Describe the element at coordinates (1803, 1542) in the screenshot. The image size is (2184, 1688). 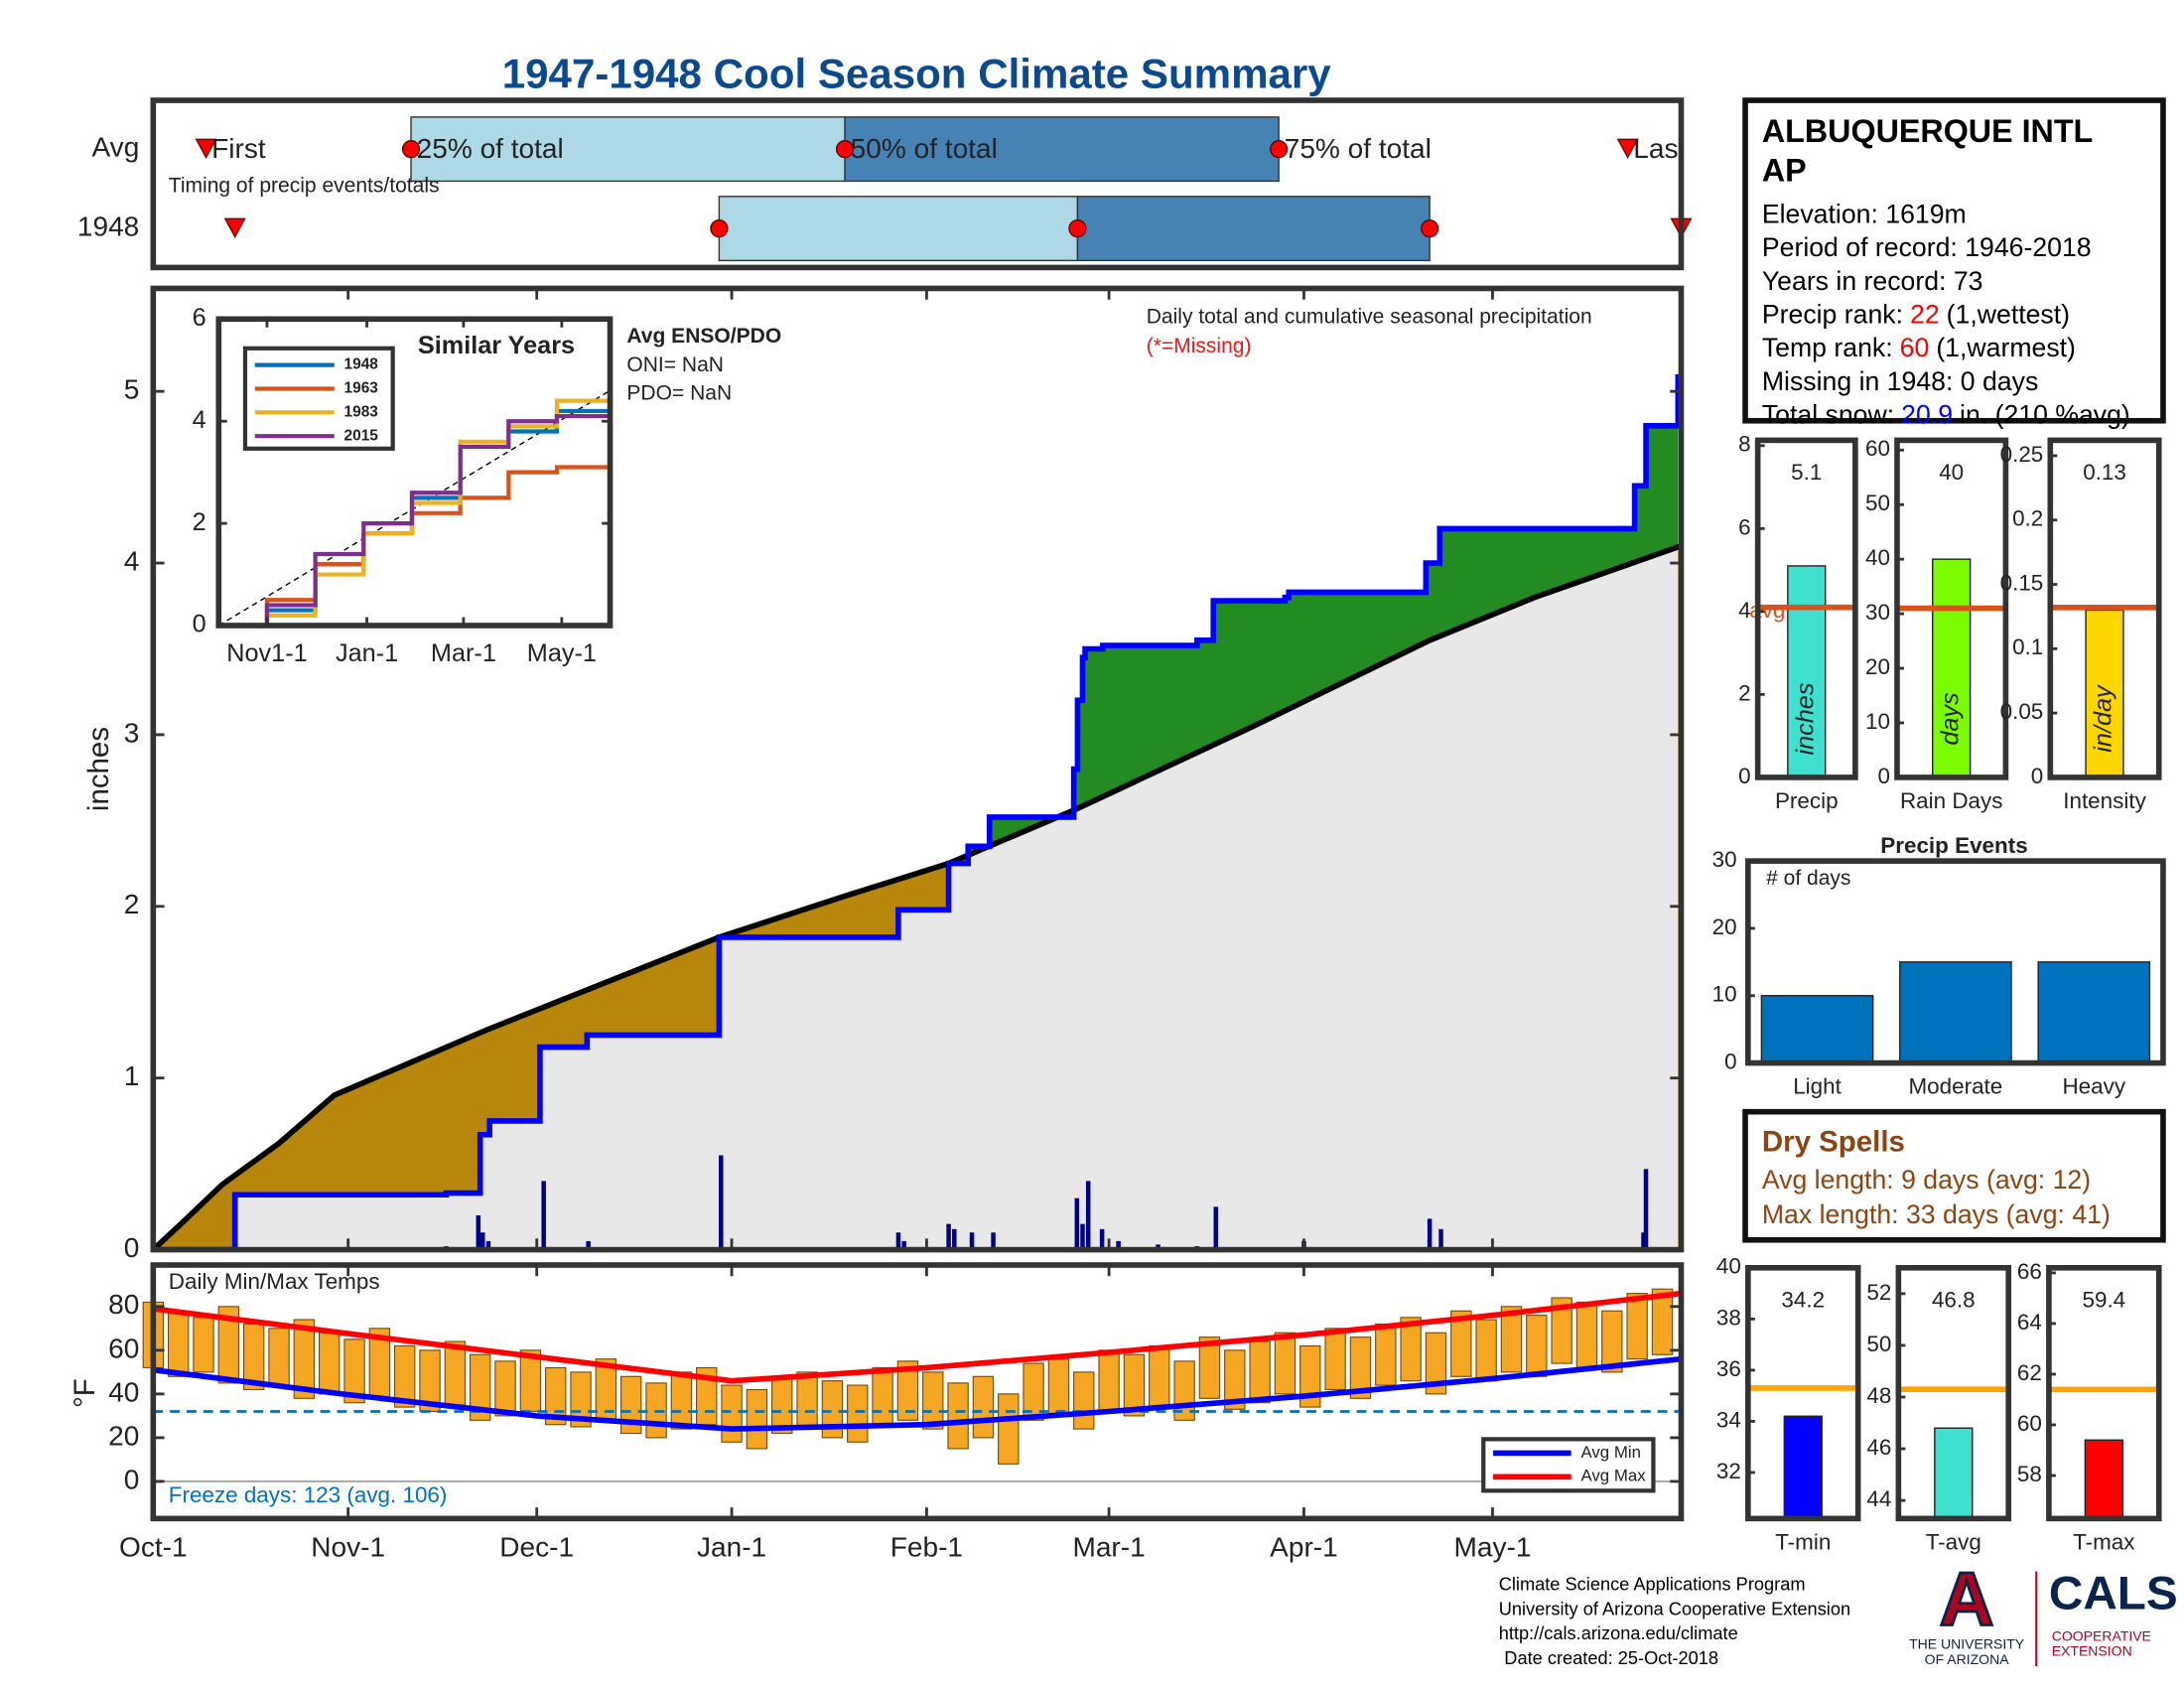
I see `x-label: T-min` at that location.